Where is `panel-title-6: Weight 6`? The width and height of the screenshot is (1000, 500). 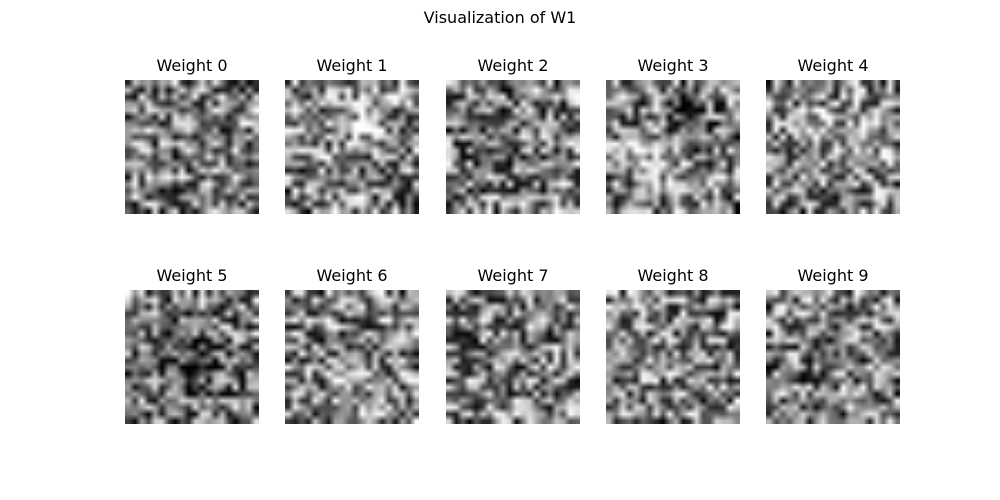 panel-title-6: Weight 6 is located at coordinates (352, 275).